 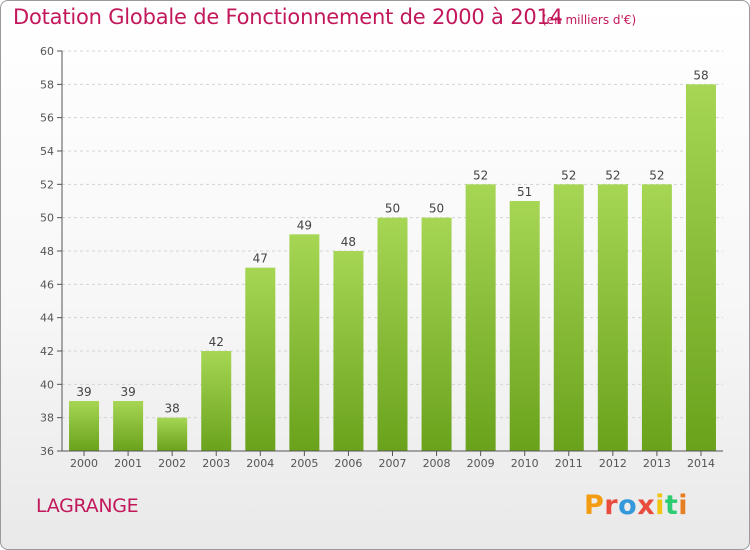 What do you see at coordinates (260, 259) in the screenshot?
I see `value-label: 47` at bounding box center [260, 259].